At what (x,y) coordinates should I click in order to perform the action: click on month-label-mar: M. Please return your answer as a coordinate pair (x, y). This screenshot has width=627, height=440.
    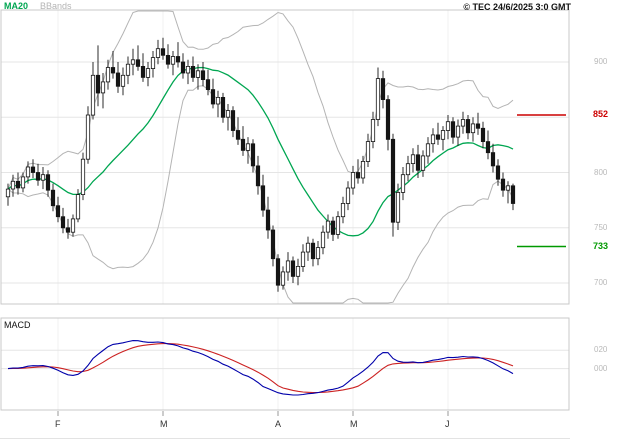
    Looking at the image, I should click on (164, 424).